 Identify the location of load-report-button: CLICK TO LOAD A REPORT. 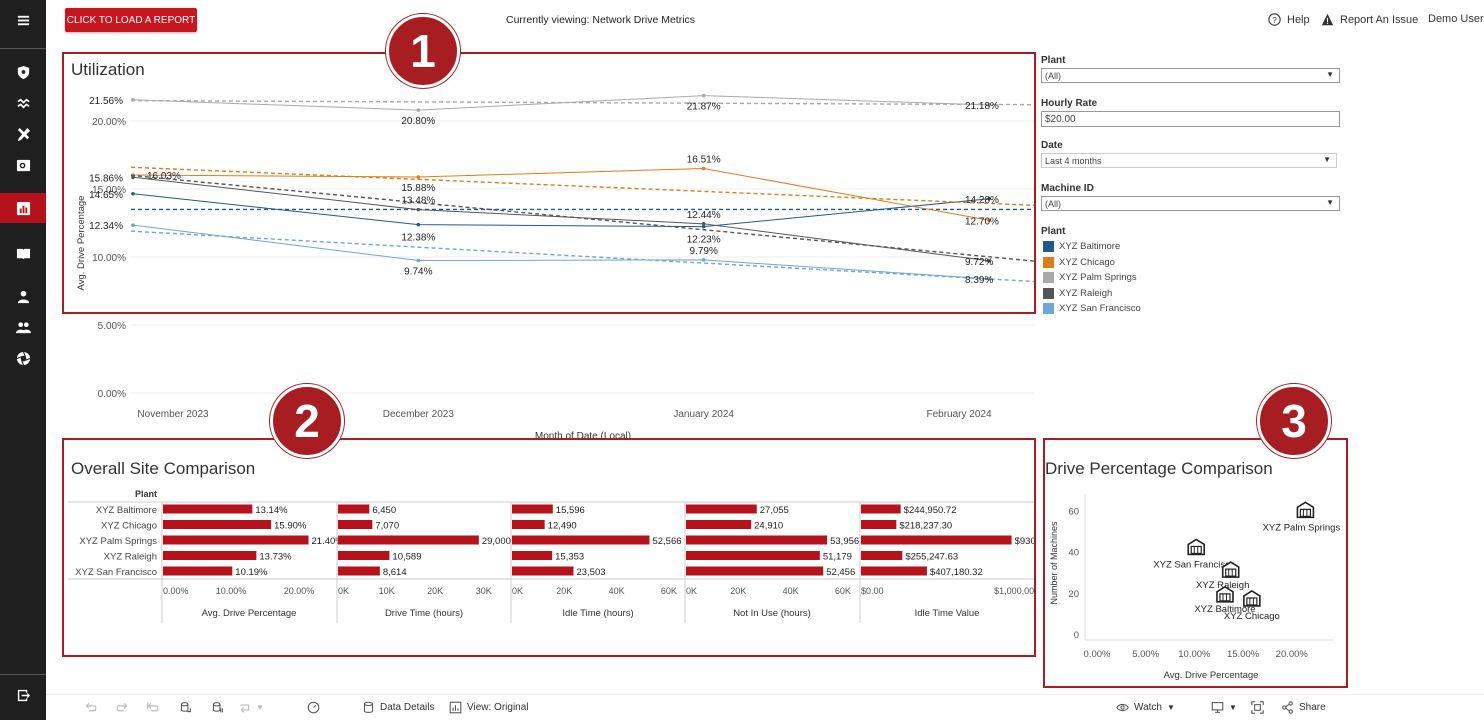
(131, 20).